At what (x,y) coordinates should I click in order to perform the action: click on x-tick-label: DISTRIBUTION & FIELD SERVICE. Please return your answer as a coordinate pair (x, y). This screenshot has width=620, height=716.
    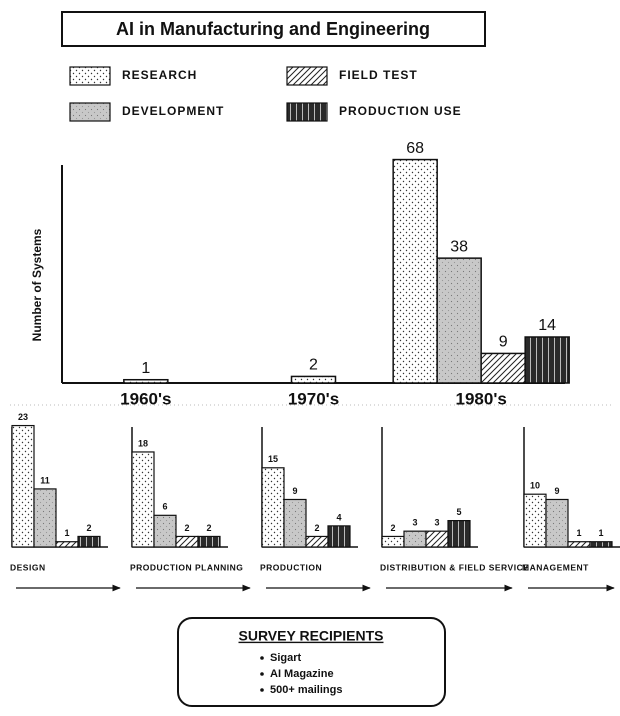
    Looking at the image, I should click on (454, 567).